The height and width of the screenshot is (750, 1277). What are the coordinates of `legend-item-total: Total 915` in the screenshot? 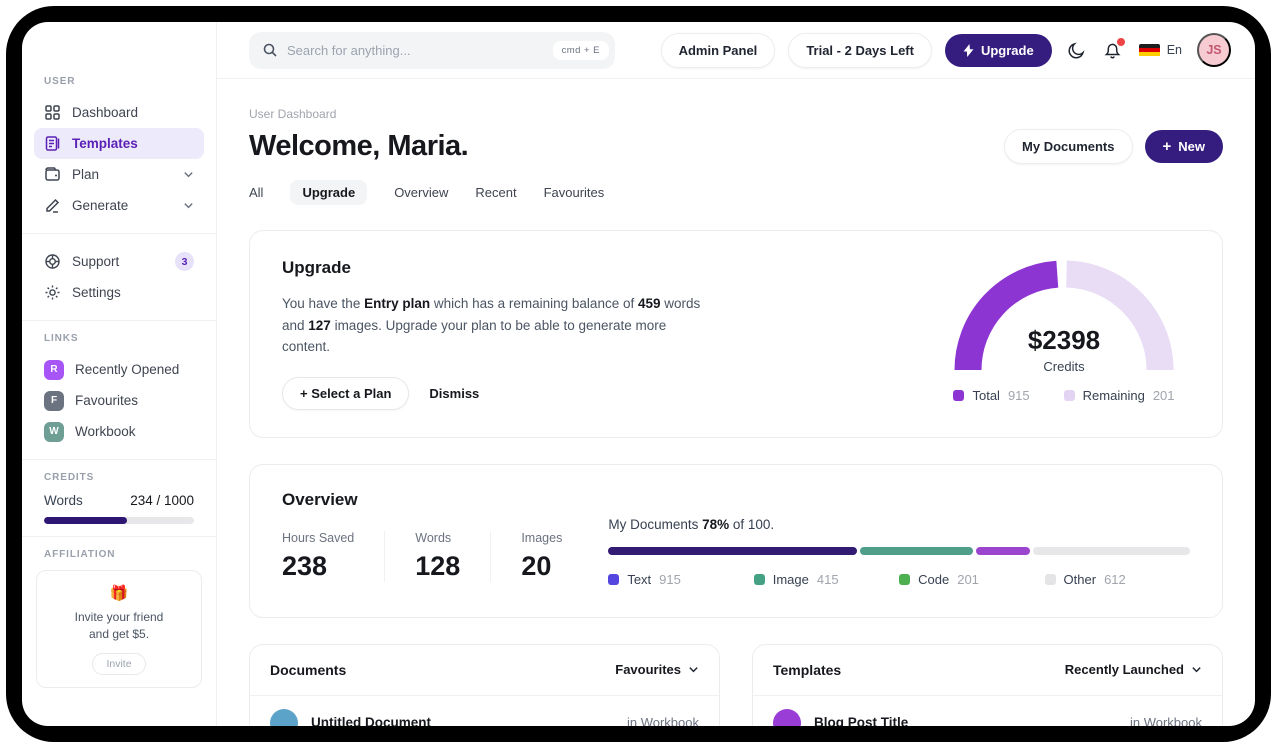 It's located at (991, 395).